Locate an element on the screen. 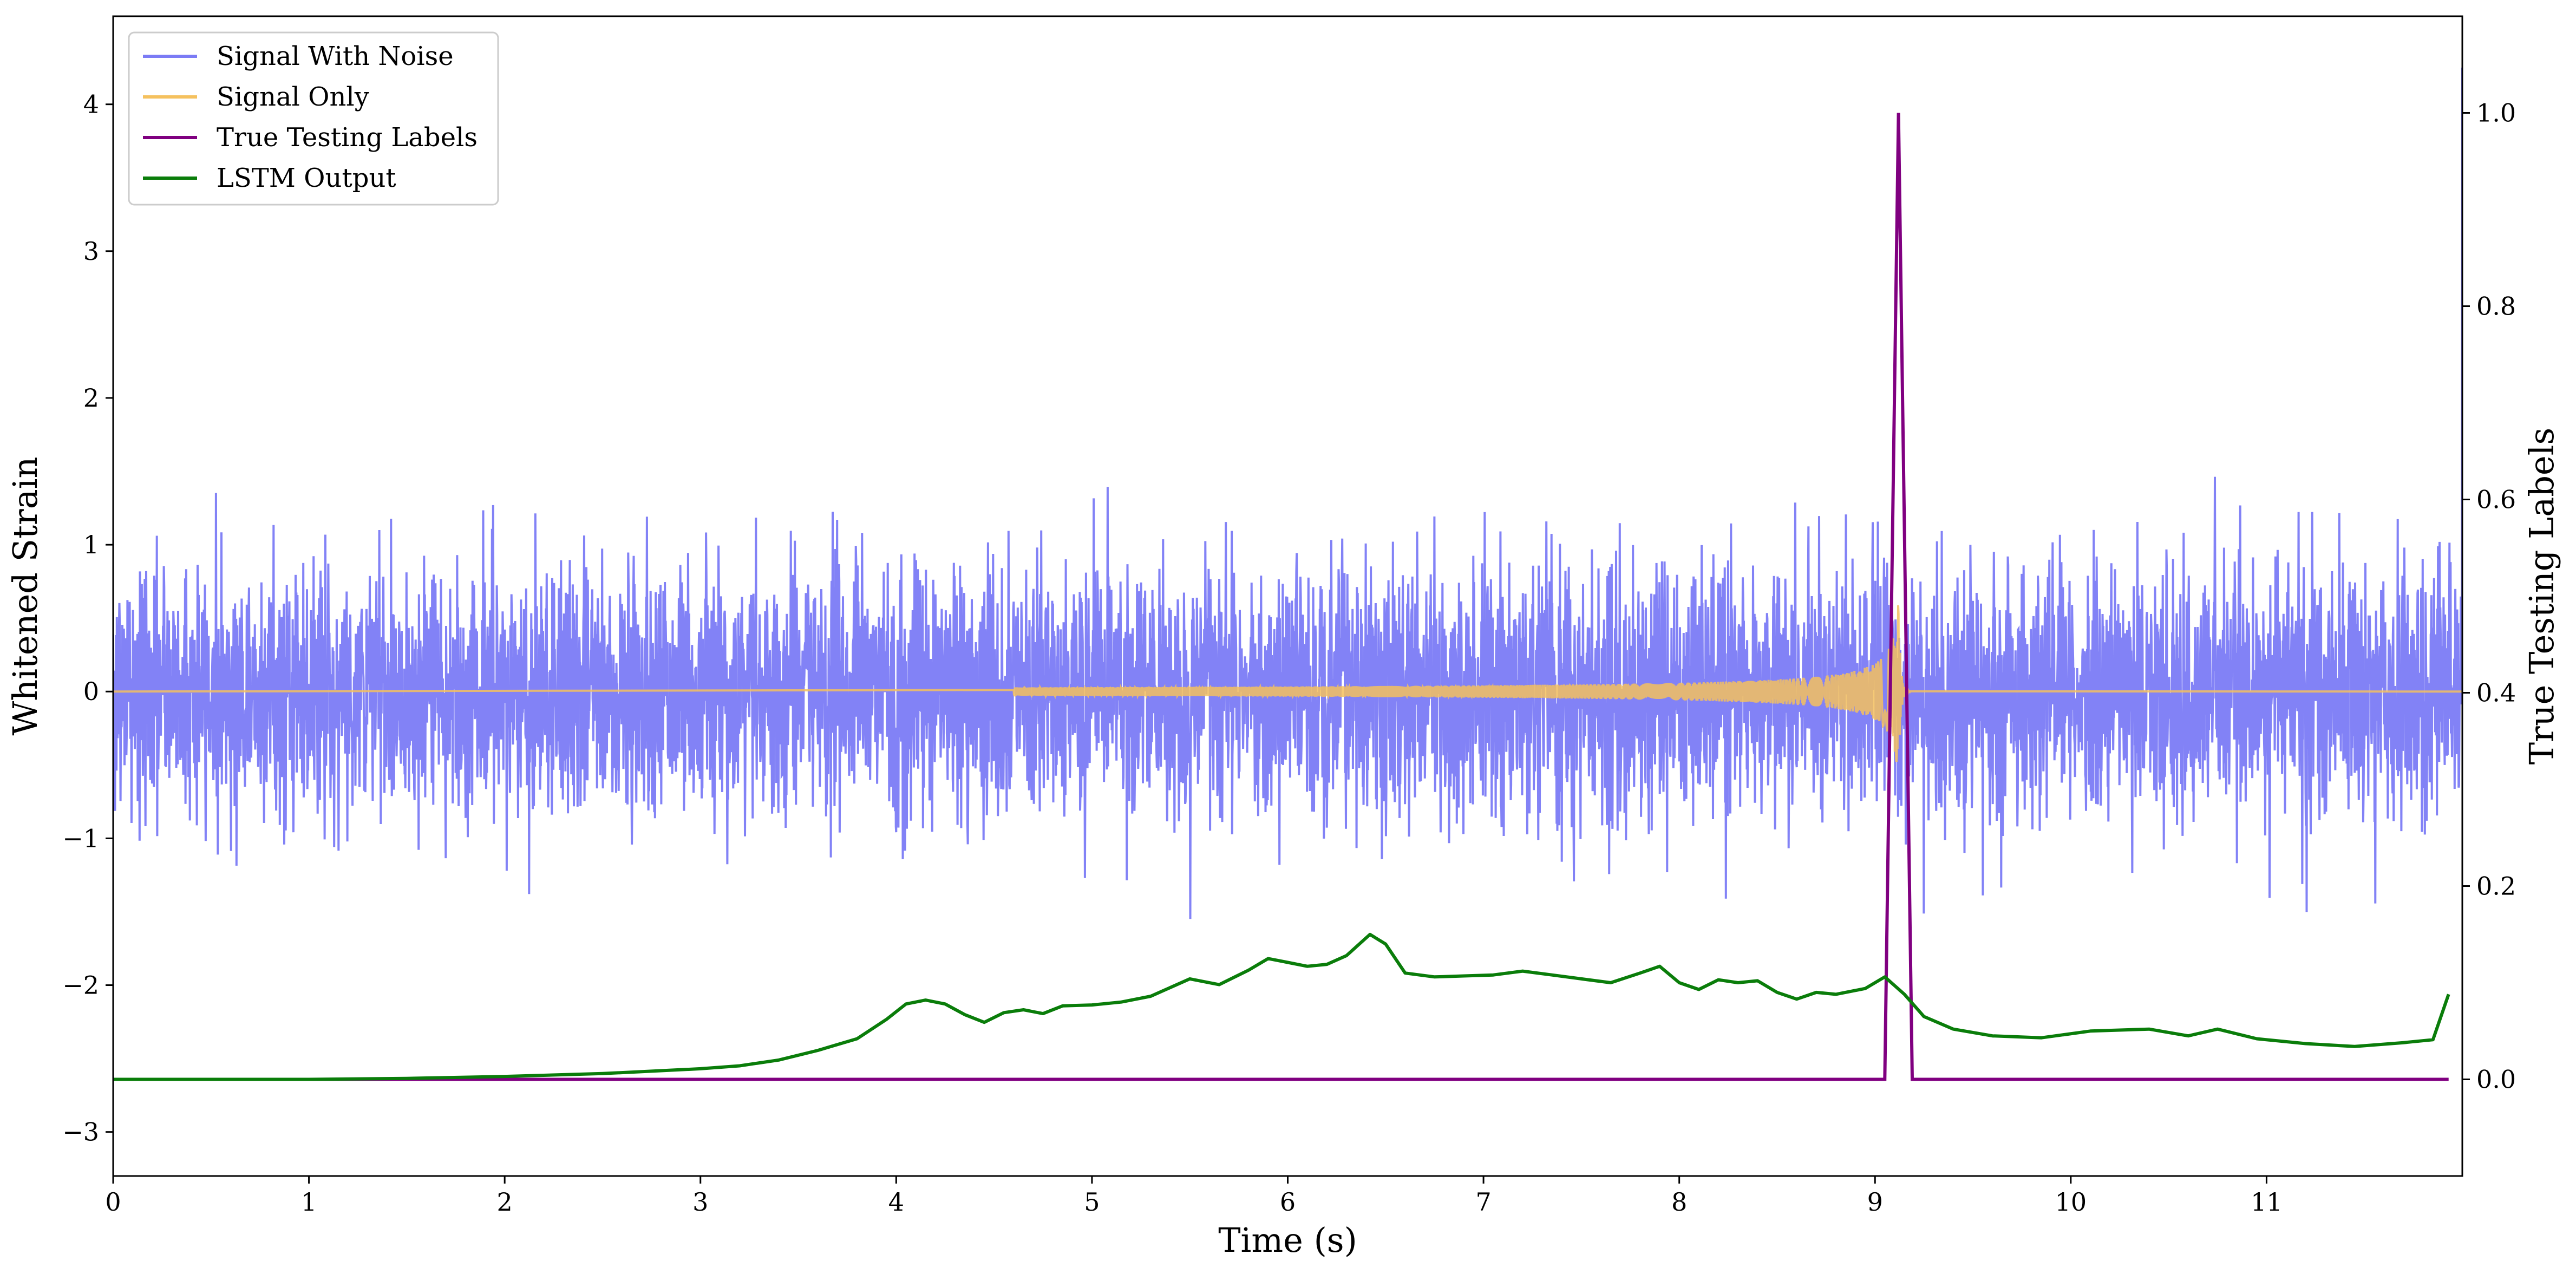 The height and width of the screenshot is (1274, 2576). series-lstm-output is located at coordinates (1282, 1006).